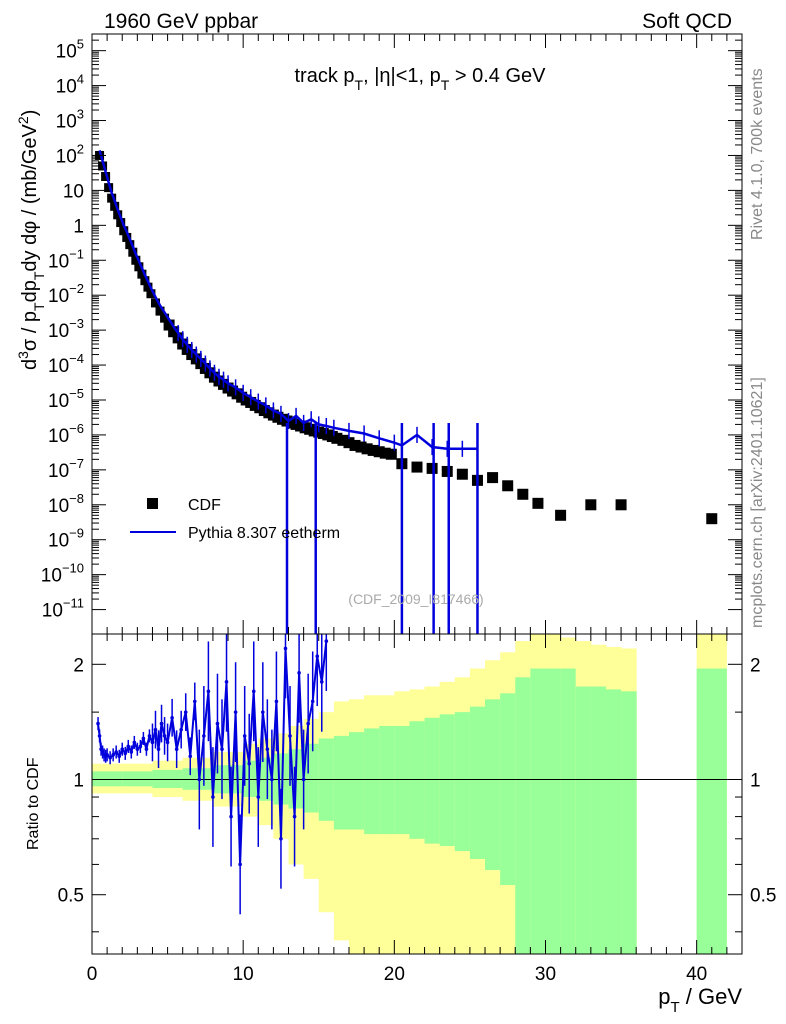 Image resolution: width=786 pixels, height=1024 pixels. What do you see at coordinates (70, 50) in the screenshot?
I see `main-y-tick-label: 10⁵` at bounding box center [70, 50].